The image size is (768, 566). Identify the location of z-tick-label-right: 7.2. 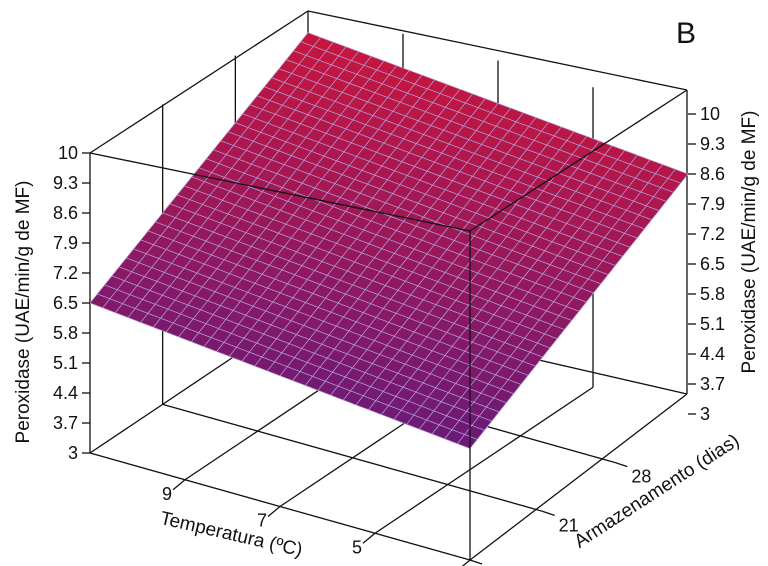
(712, 234).